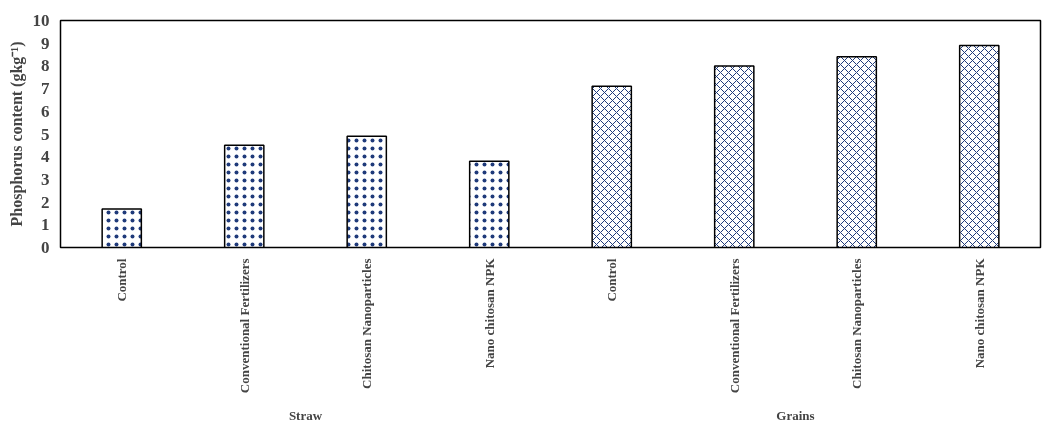 The height and width of the screenshot is (432, 1062). Describe the element at coordinates (45, 157) in the screenshot. I see `y-tick-label: 4` at that location.